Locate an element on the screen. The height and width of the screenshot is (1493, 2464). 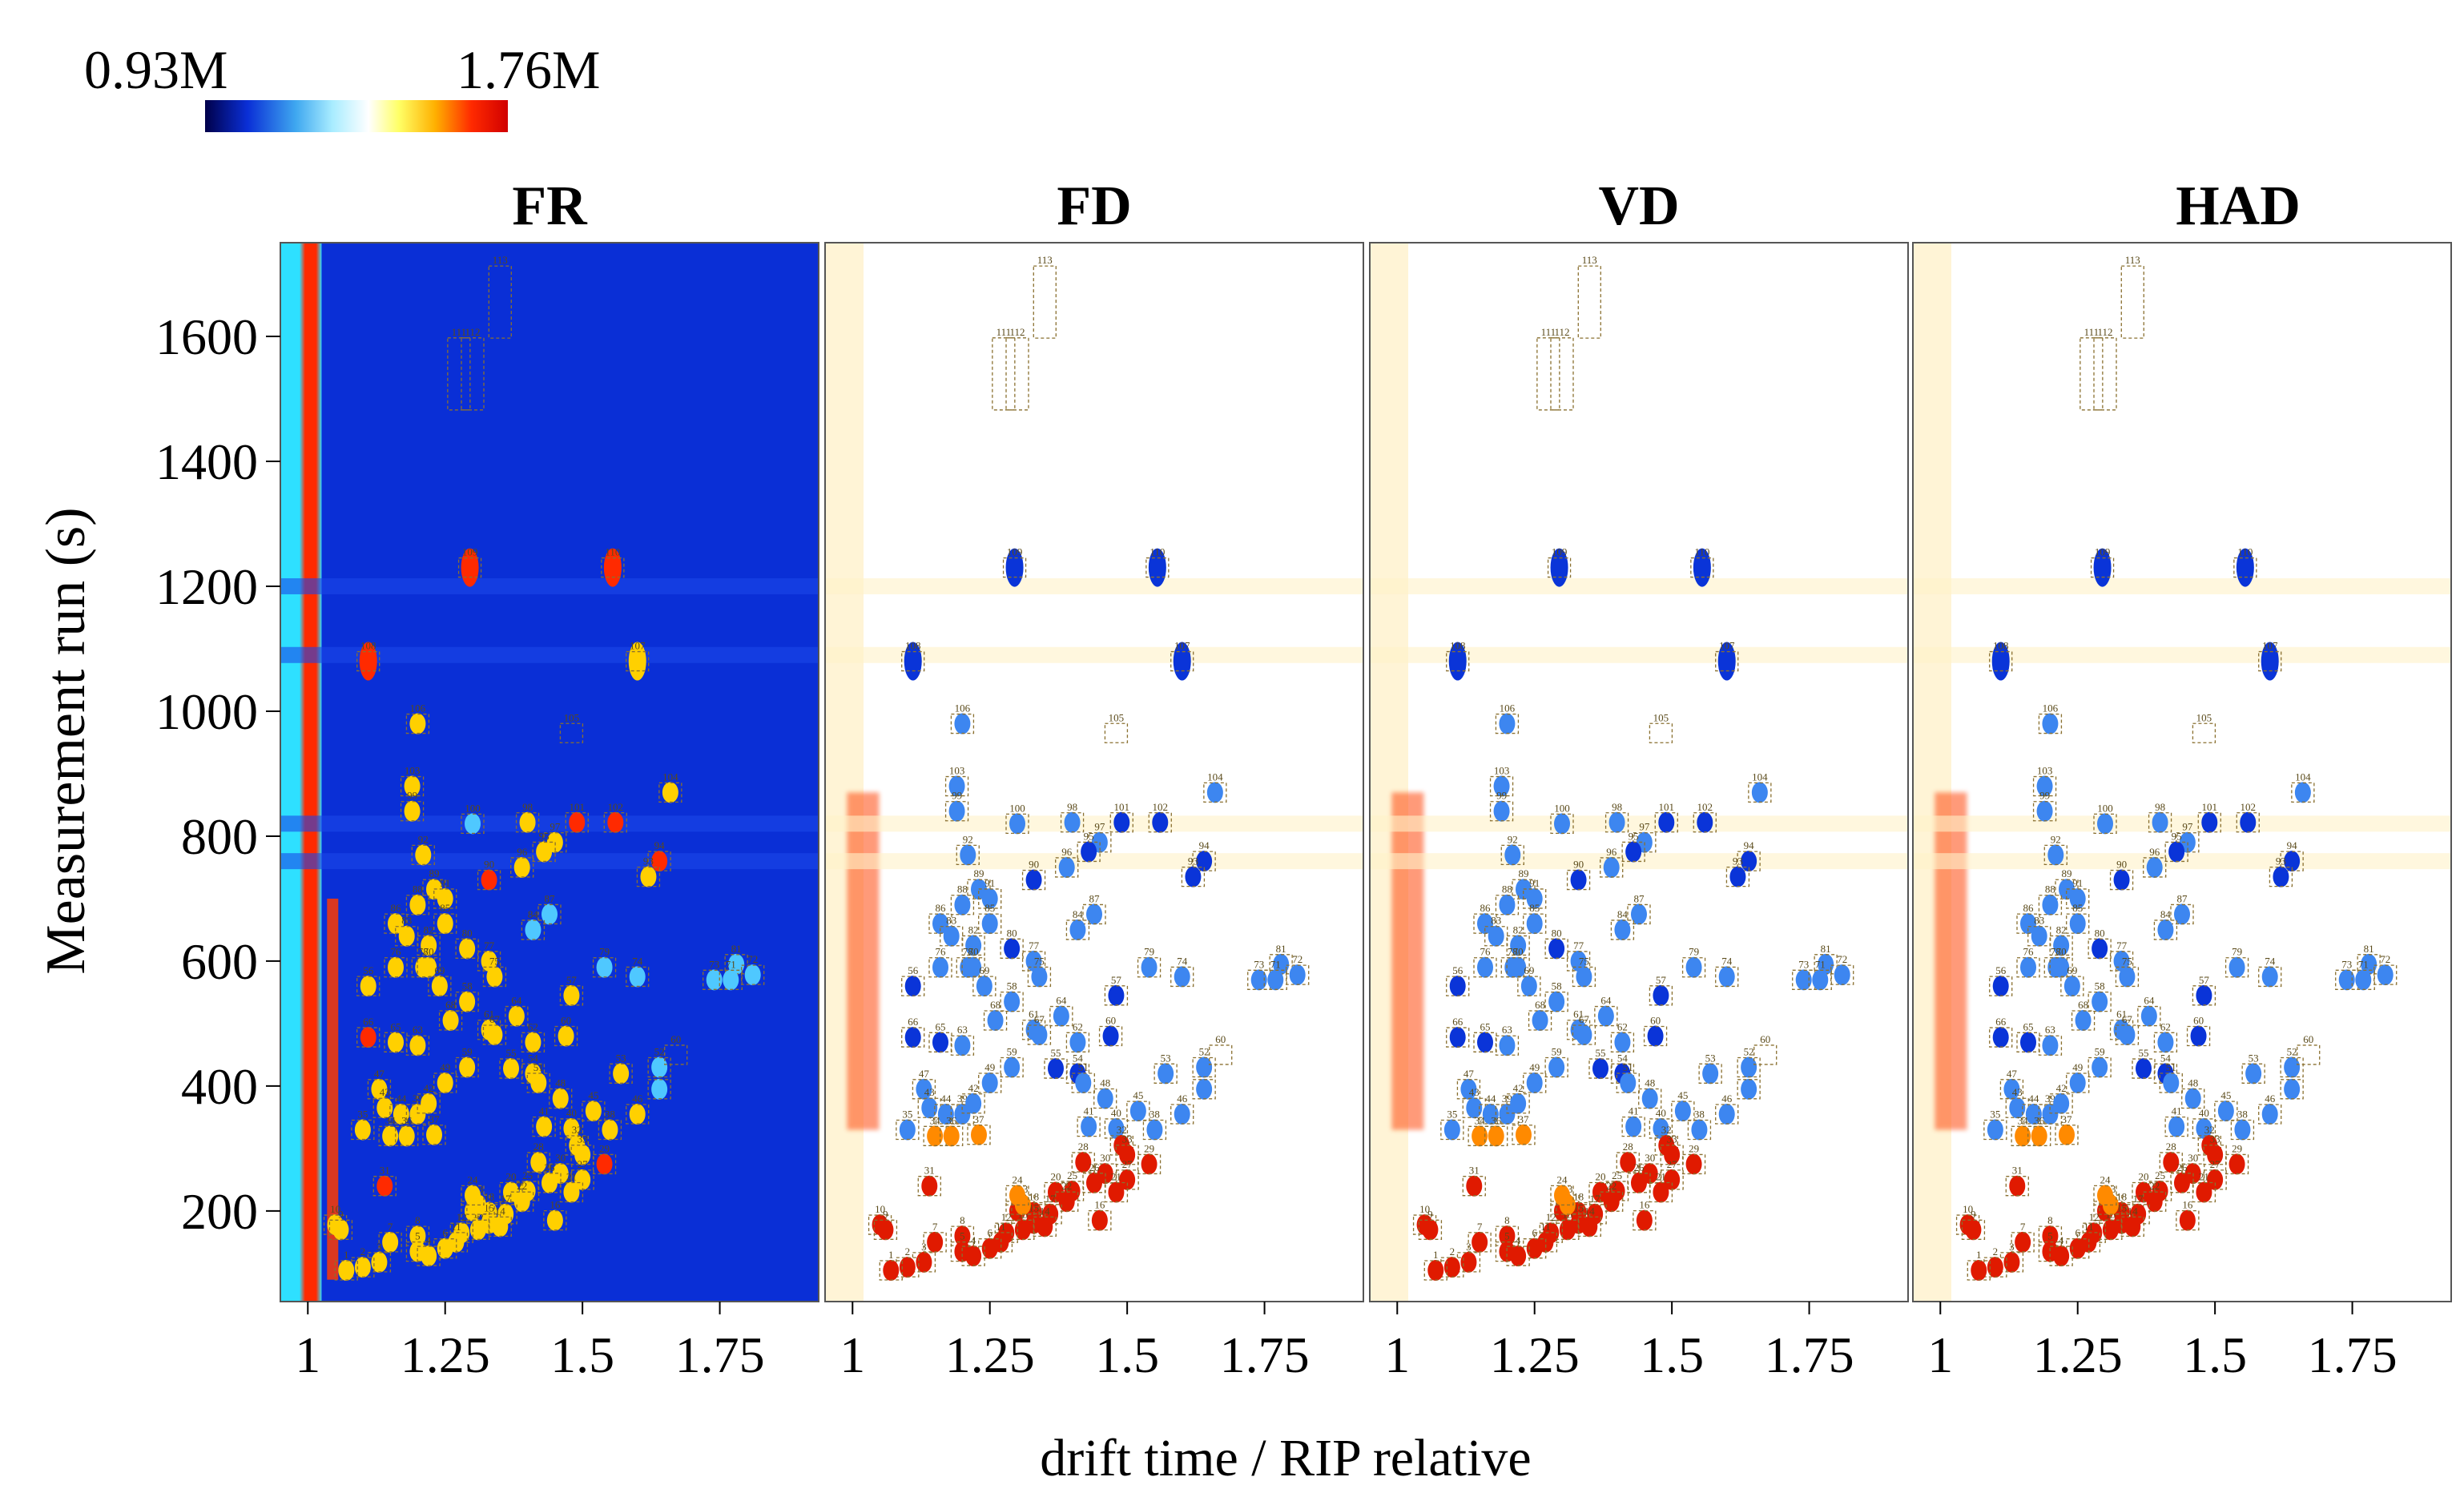
peak-label: 76 is located at coordinates (942, 952).